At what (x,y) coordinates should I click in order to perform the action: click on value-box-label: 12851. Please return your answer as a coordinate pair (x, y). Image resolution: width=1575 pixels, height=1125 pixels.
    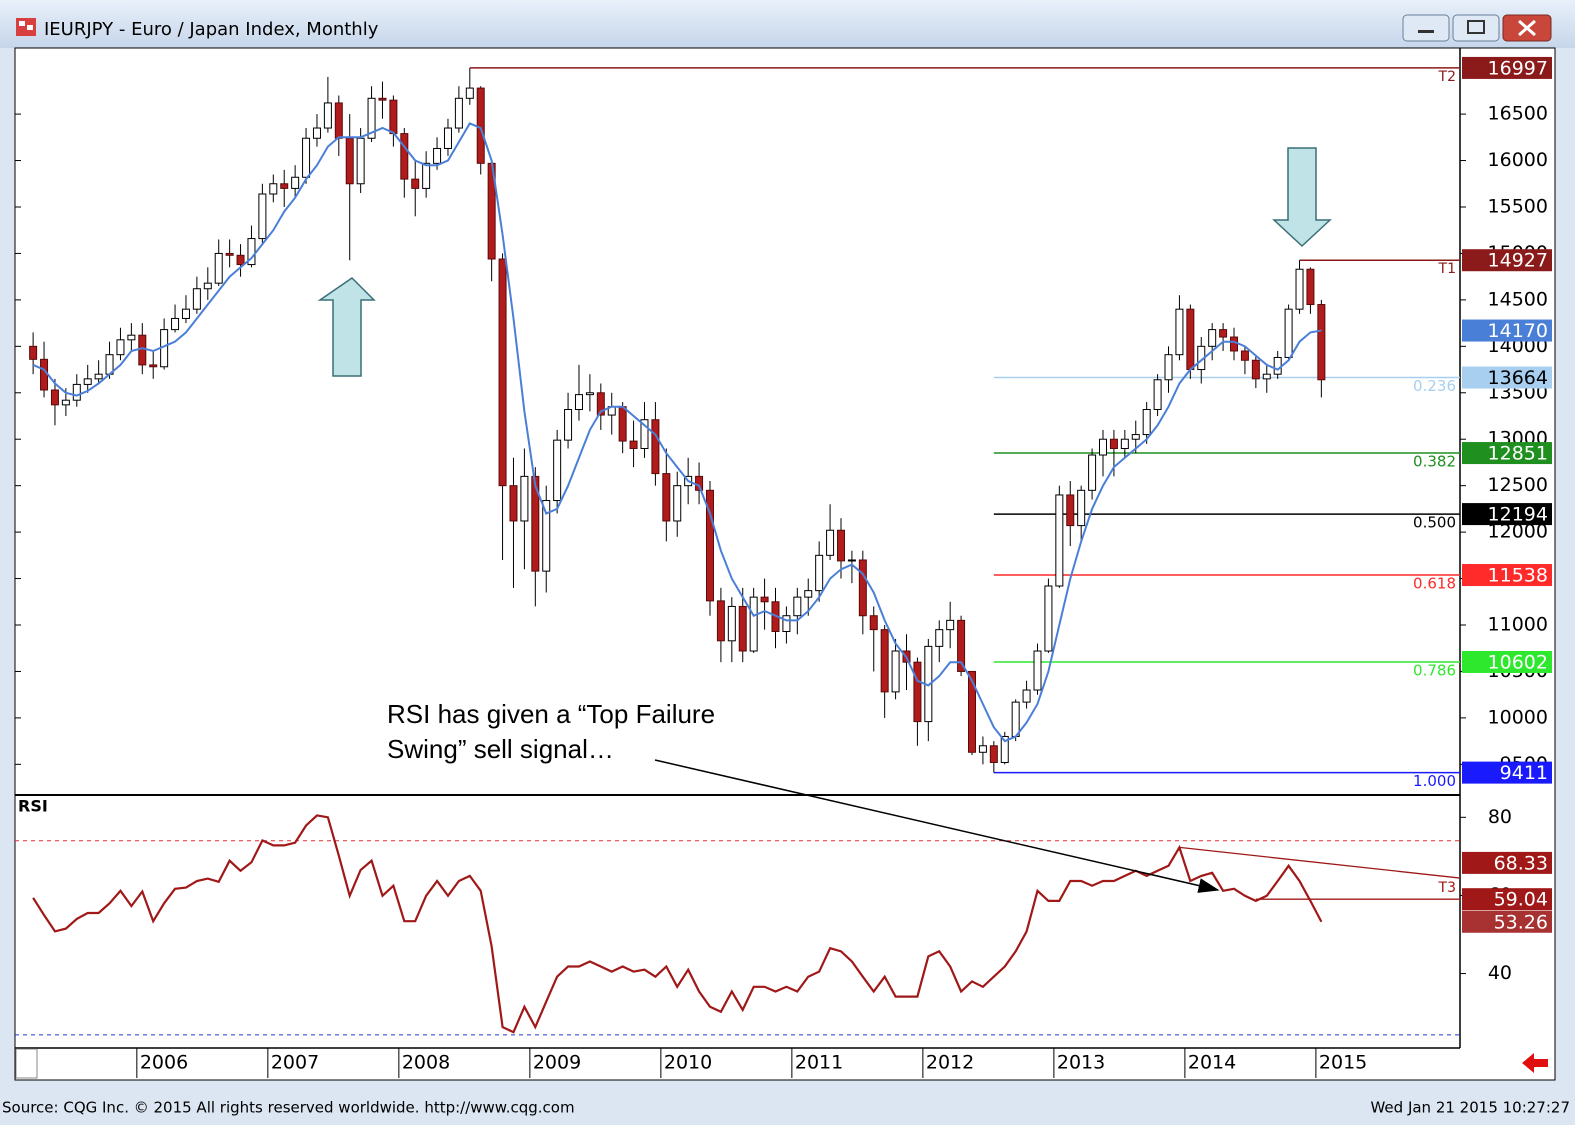
    Looking at the image, I should click on (1518, 454).